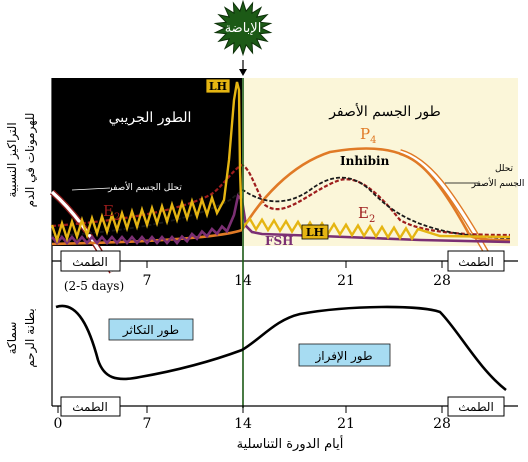  I want to click on e2-curve, so click(281, 200).